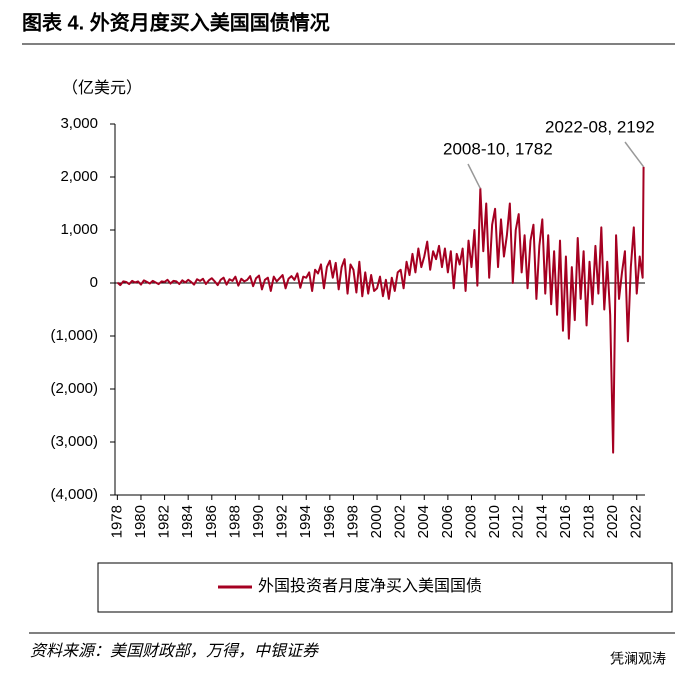 The height and width of the screenshot is (690, 698). Describe the element at coordinates (116, 521) in the screenshot. I see `x-tick-label: 1978` at that location.